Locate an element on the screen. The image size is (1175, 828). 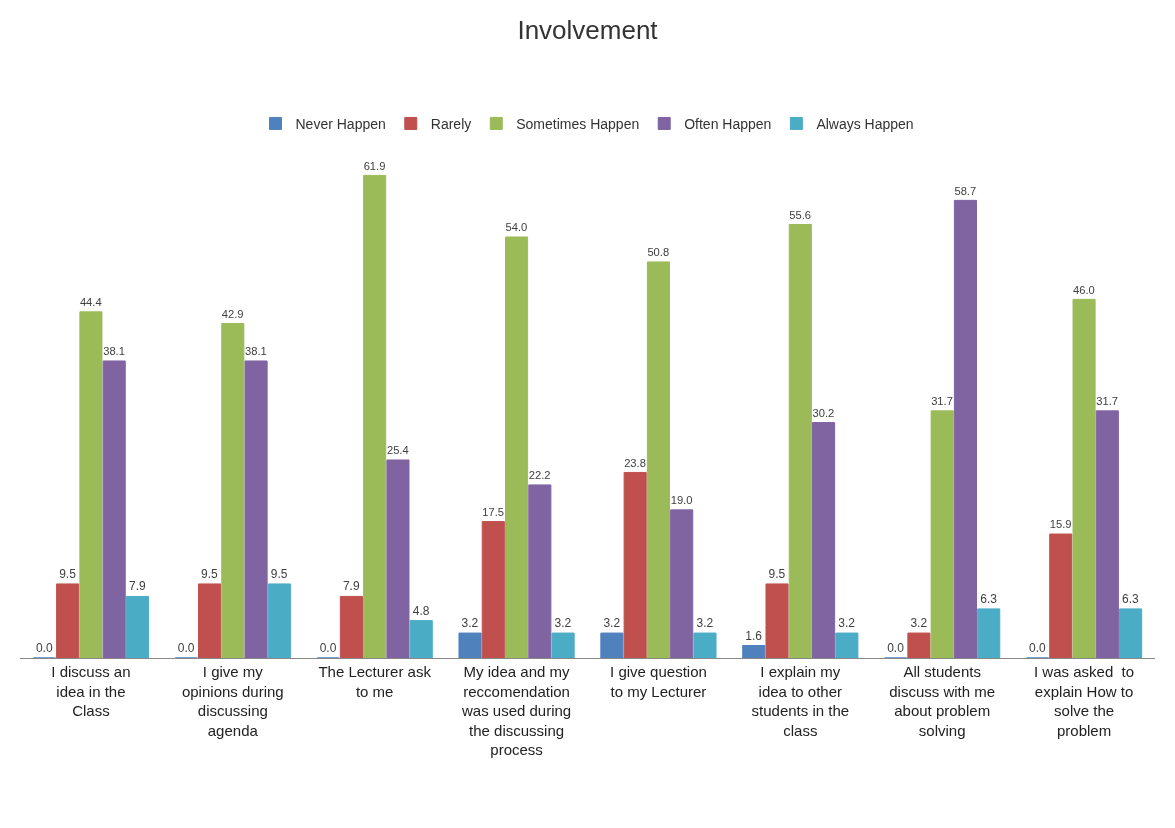
data-label: 19.0 is located at coordinates (681, 500).